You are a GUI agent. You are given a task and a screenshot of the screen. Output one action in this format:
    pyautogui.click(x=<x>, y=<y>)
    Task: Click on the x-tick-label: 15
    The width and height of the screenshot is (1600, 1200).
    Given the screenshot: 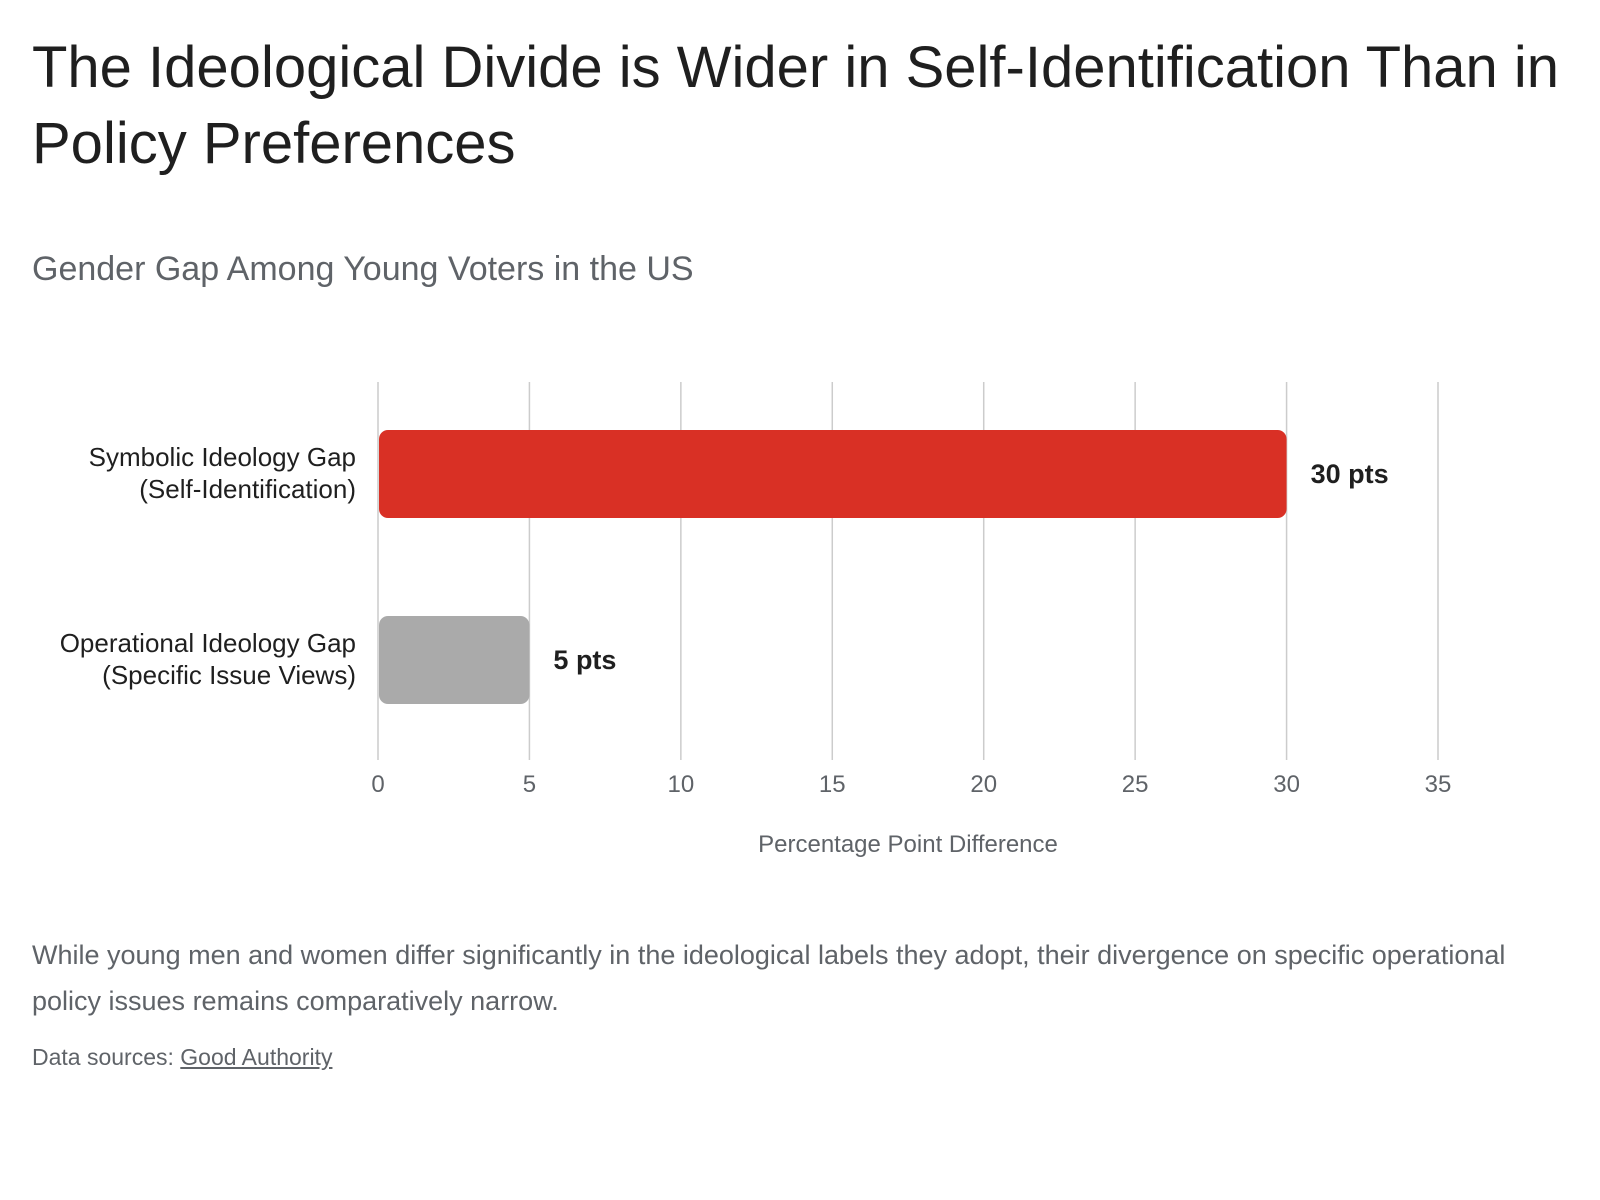 What is the action you would take?
    pyautogui.click(x=832, y=784)
    